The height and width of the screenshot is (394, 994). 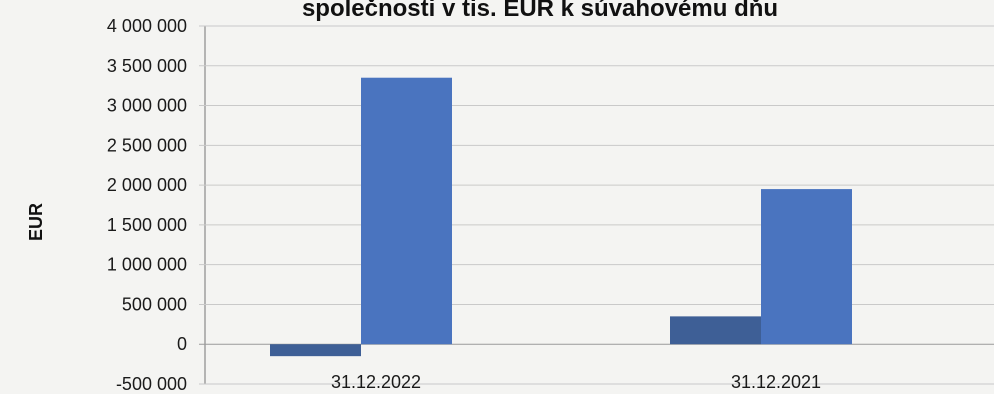 What do you see at coordinates (147, 26) in the screenshot?
I see `y-tick-label: 4 000 000` at bounding box center [147, 26].